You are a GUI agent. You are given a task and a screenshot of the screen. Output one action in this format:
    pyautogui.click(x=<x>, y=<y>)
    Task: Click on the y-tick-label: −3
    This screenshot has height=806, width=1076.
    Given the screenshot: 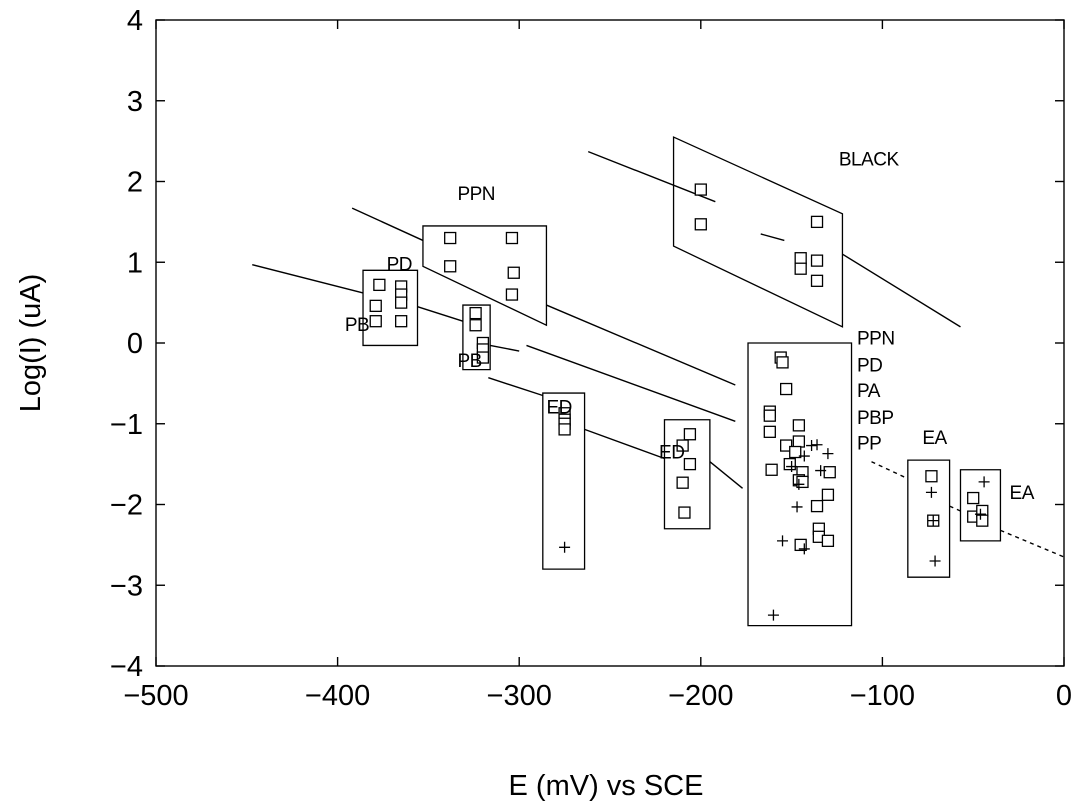 What is the action you would take?
    pyautogui.click(x=126, y=586)
    